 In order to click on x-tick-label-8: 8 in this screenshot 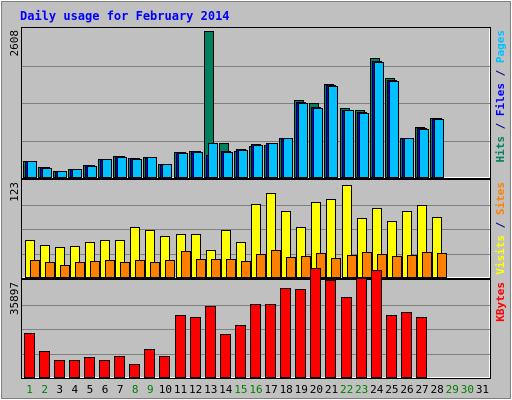, I will do `click(135, 389)`.